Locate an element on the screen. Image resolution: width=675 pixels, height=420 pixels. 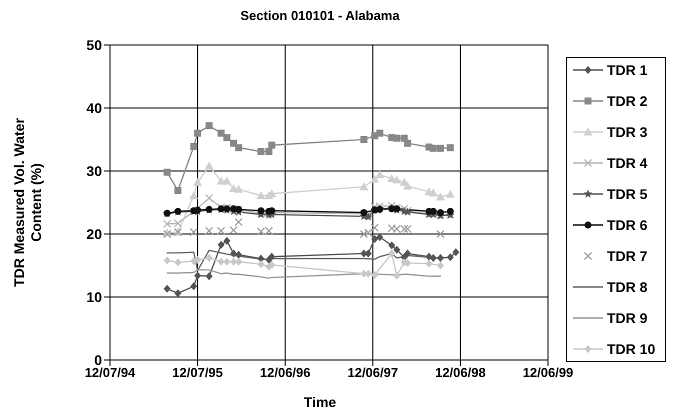
y-tick-label: 40 is located at coordinates (94, 108).